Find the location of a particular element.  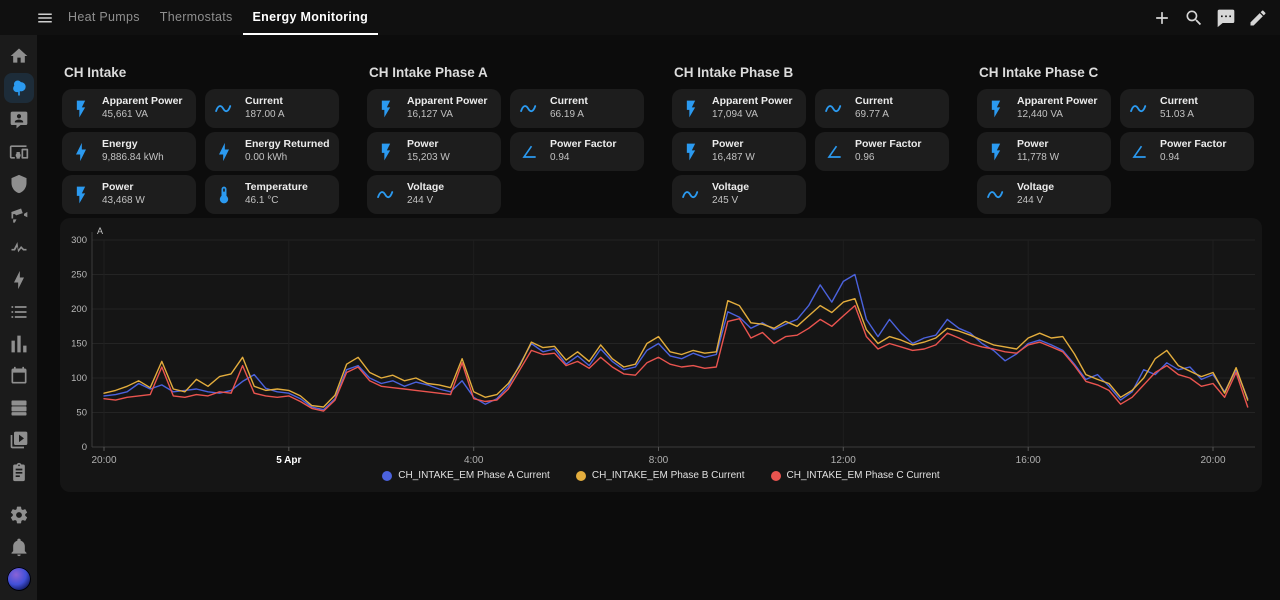

svg-text: 50 is located at coordinates (81, 413).